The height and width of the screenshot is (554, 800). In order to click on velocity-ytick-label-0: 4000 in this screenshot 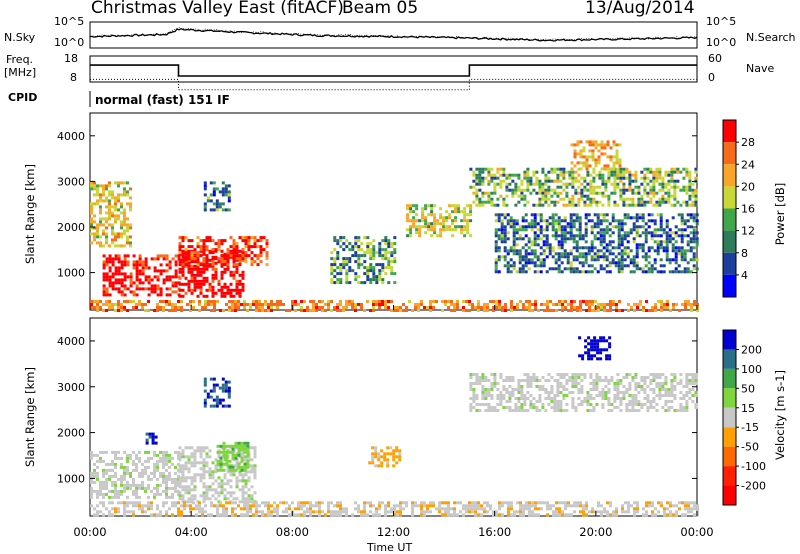, I will do `click(71, 341)`.